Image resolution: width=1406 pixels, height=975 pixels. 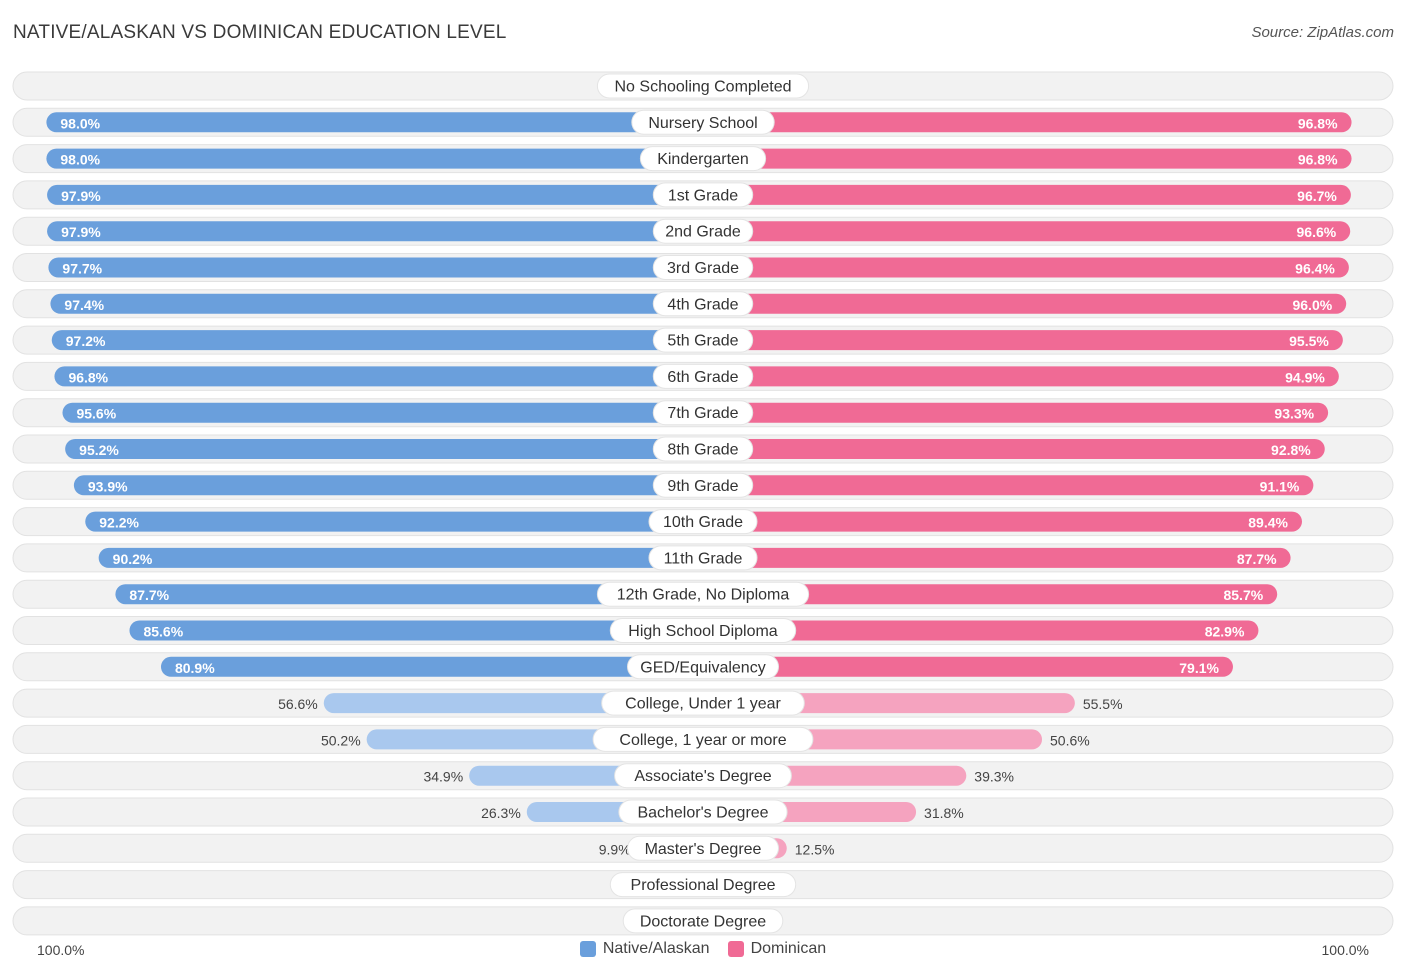 What do you see at coordinates (1345, 950) in the screenshot?
I see `axis-right-max-label: 100.0%` at bounding box center [1345, 950].